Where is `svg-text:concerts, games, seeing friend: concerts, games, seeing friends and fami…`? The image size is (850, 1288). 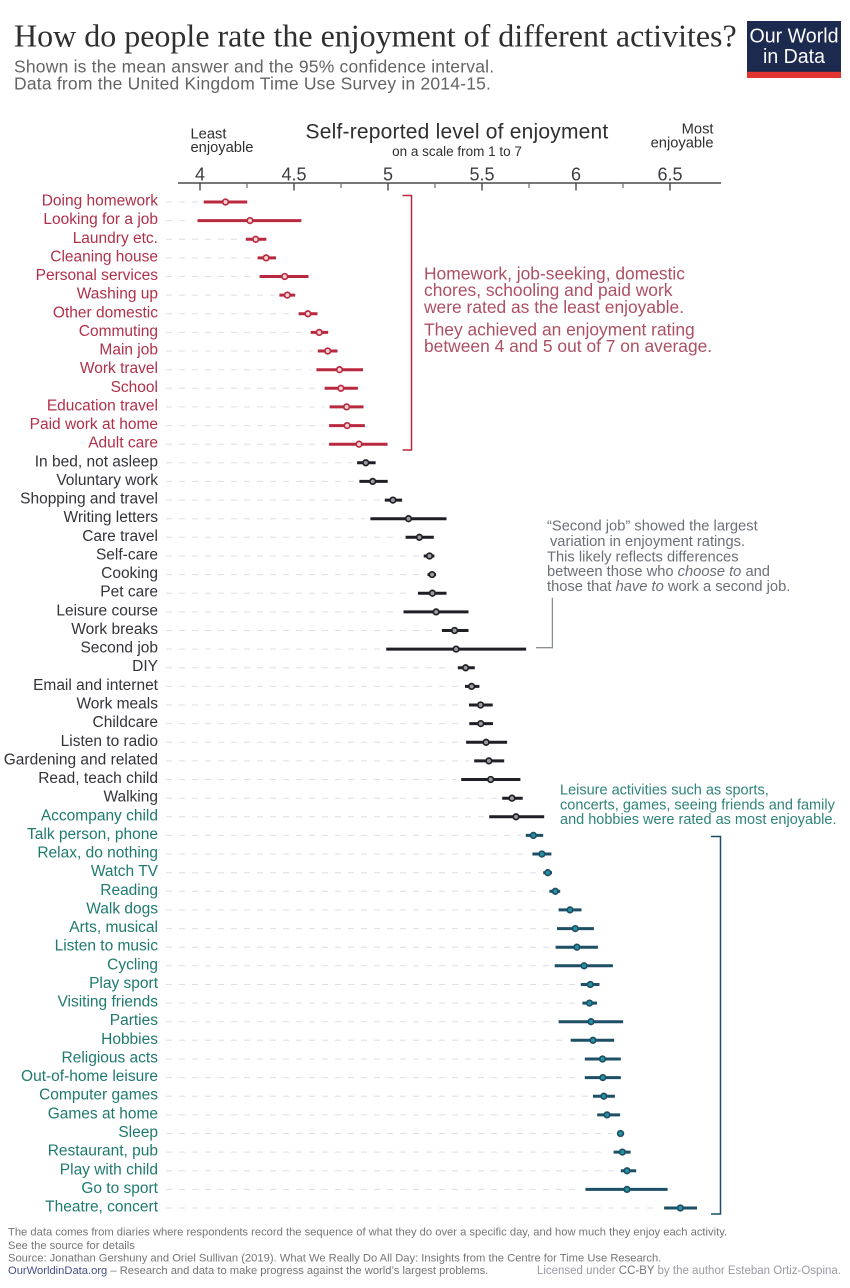 svg-text:concerts, games, seeing friend: concerts, games, seeing friends and fami… is located at coordinates (698, 805).